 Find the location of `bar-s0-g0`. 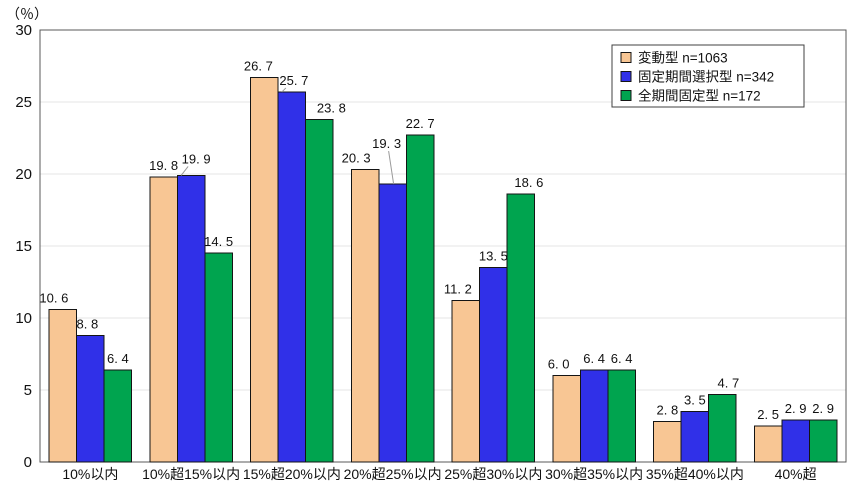

bar-s0-g0 is located at coordinates (63, 385).